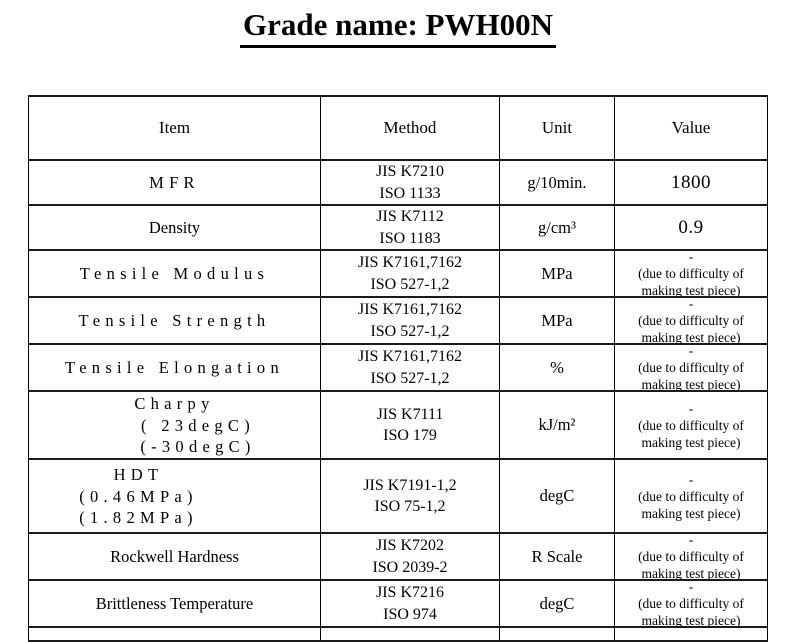  Describe the element at coordinates (557, 368) in the screenshot. I see `unit-cell: %` at that location.